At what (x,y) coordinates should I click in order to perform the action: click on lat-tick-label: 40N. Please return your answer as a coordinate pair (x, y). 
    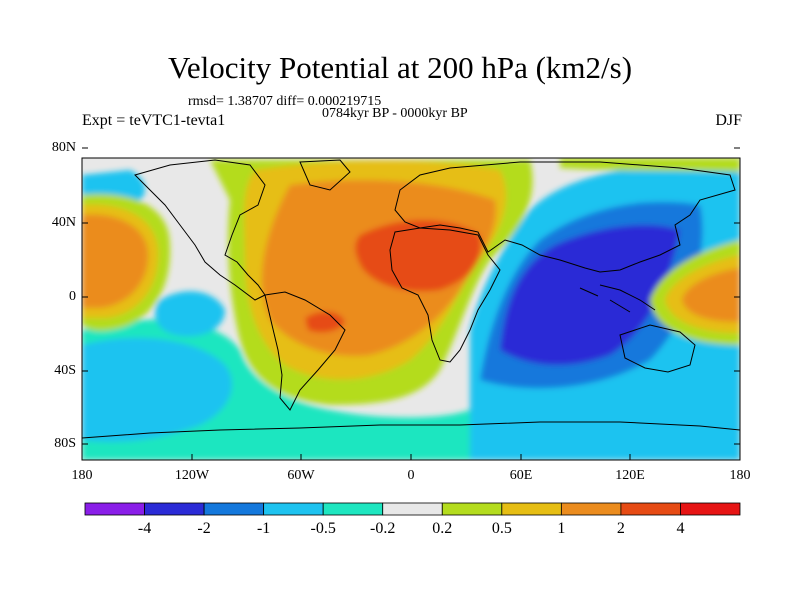
    Looking at the image, I should click on (63, 222).